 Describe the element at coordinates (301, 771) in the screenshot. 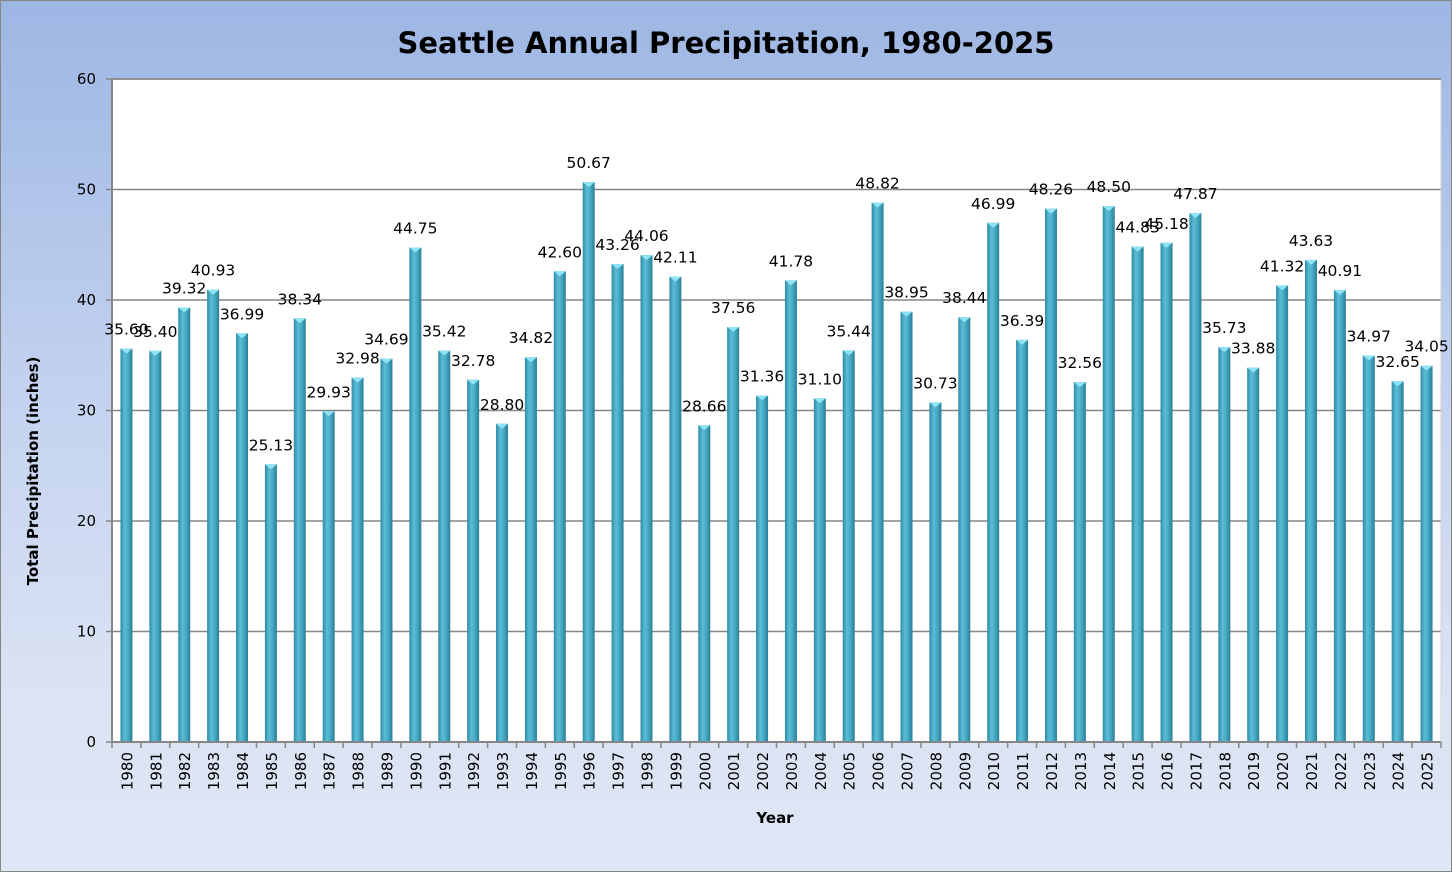

I see `x-tick-label: 1986` at that location.